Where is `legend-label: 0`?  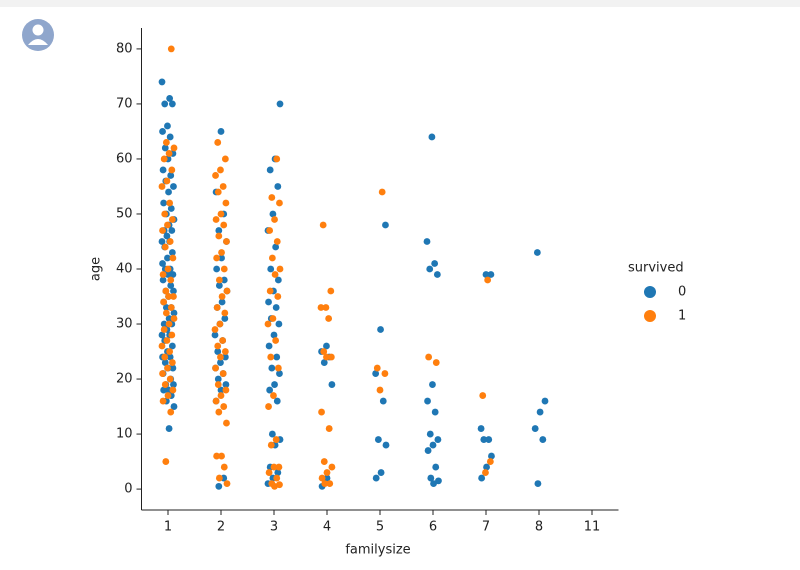
legend-label: 0 is located at coordinates (682, 292).